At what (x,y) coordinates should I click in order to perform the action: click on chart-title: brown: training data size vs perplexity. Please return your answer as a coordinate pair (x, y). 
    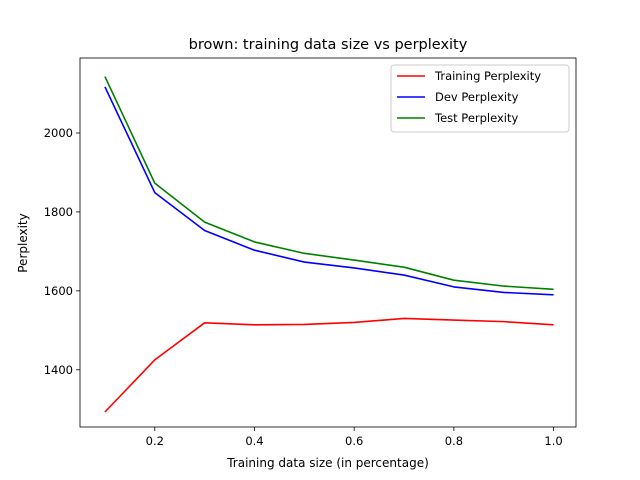
    Looking at the image, I should click on (328, 45).